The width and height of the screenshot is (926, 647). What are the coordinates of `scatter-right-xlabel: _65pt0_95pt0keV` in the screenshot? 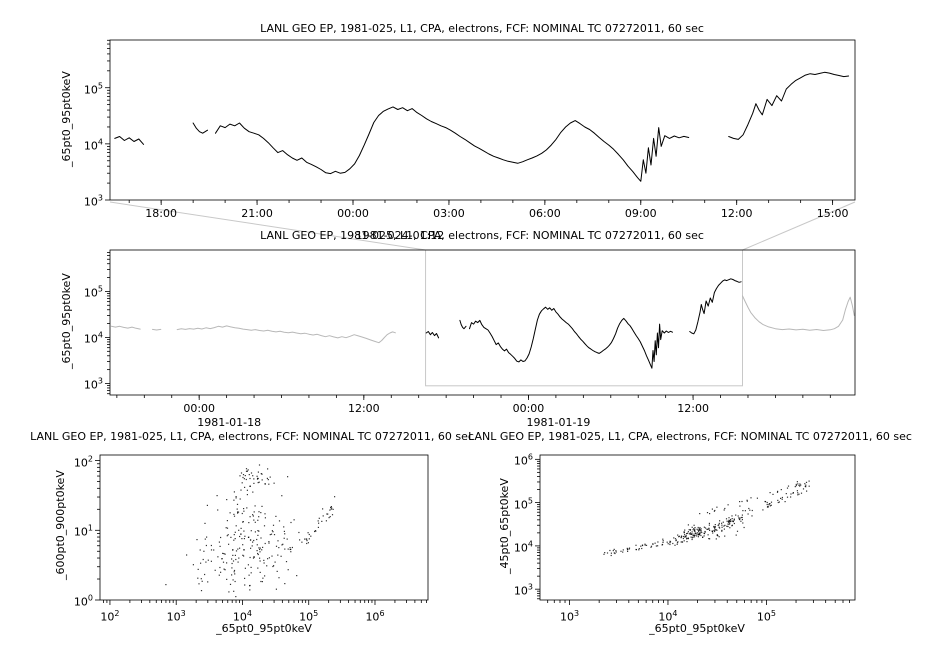 It's located at (697, 628).